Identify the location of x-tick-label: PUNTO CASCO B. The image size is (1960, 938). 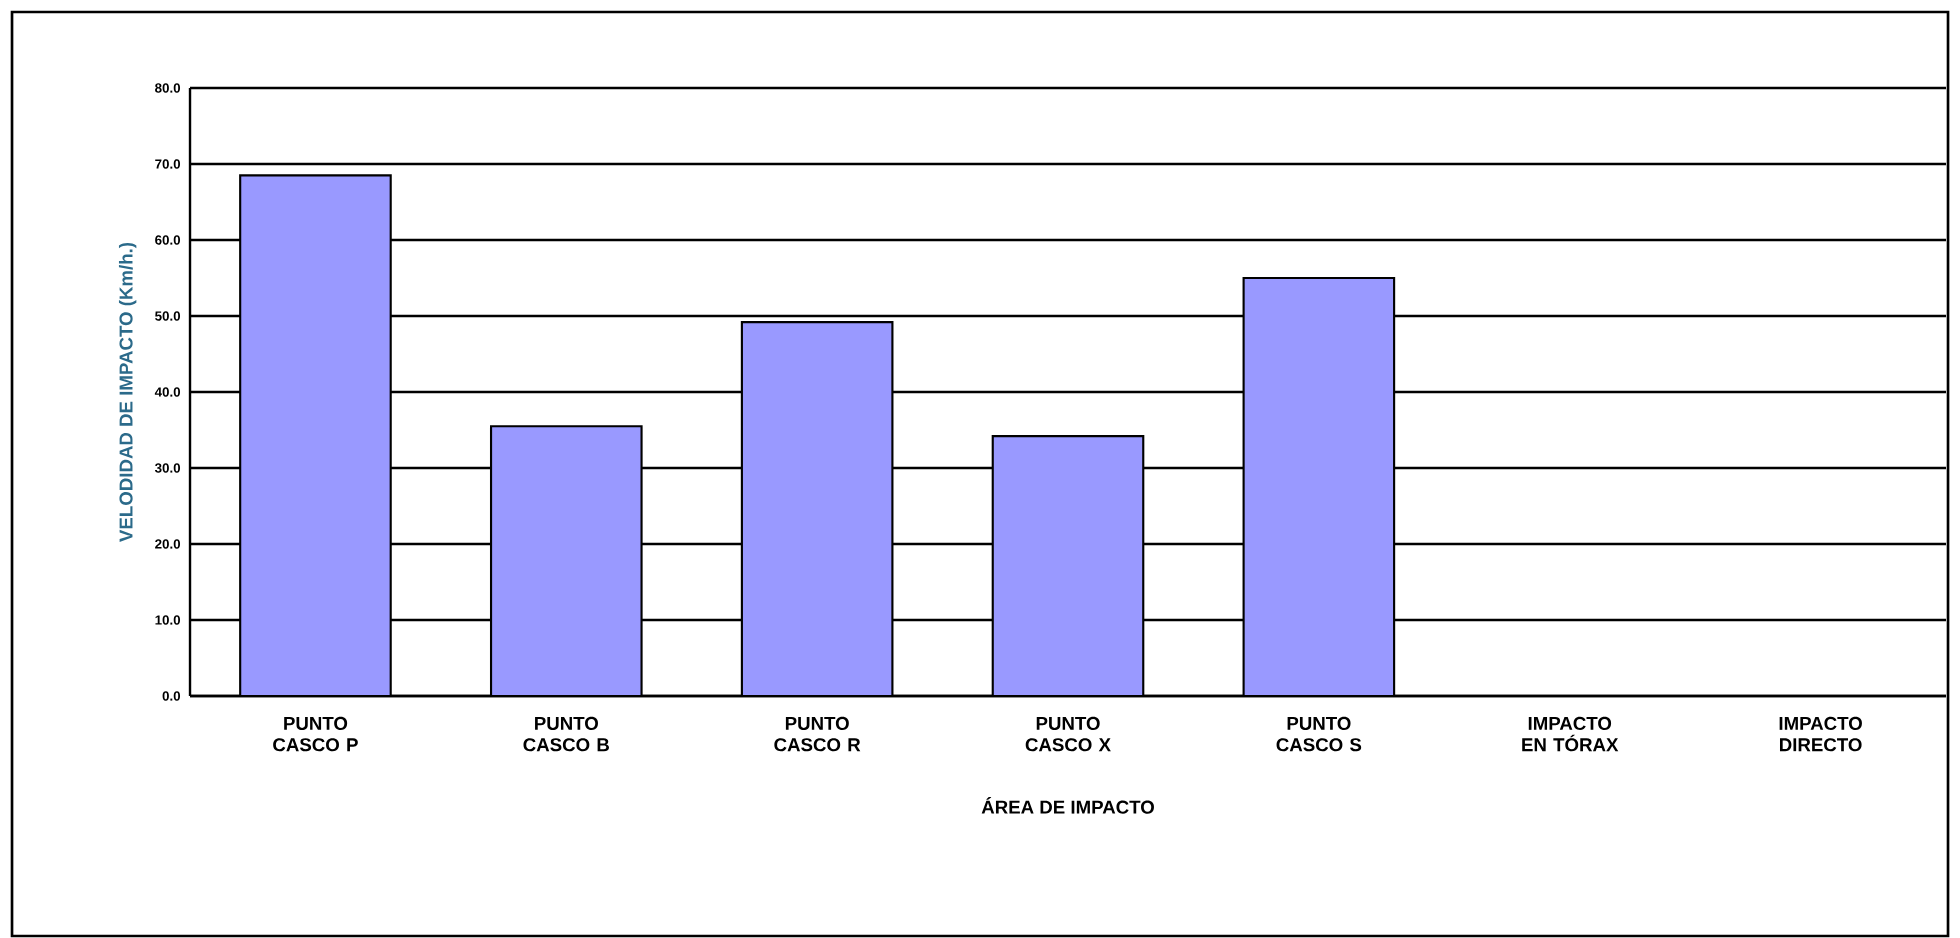
(566, 734).